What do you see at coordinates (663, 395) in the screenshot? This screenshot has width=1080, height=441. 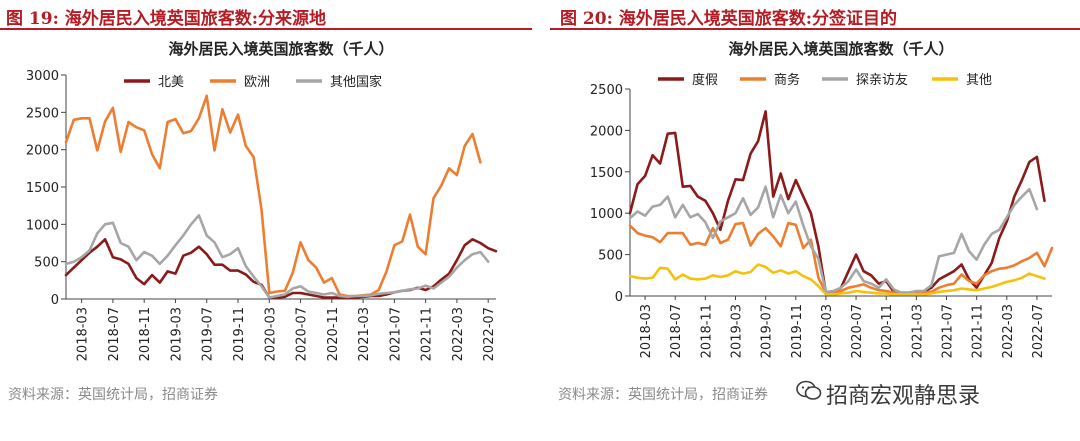 I see `figure-20-source: 资料来源：英国统计局，招商证券` at bounding box center [663, 395].